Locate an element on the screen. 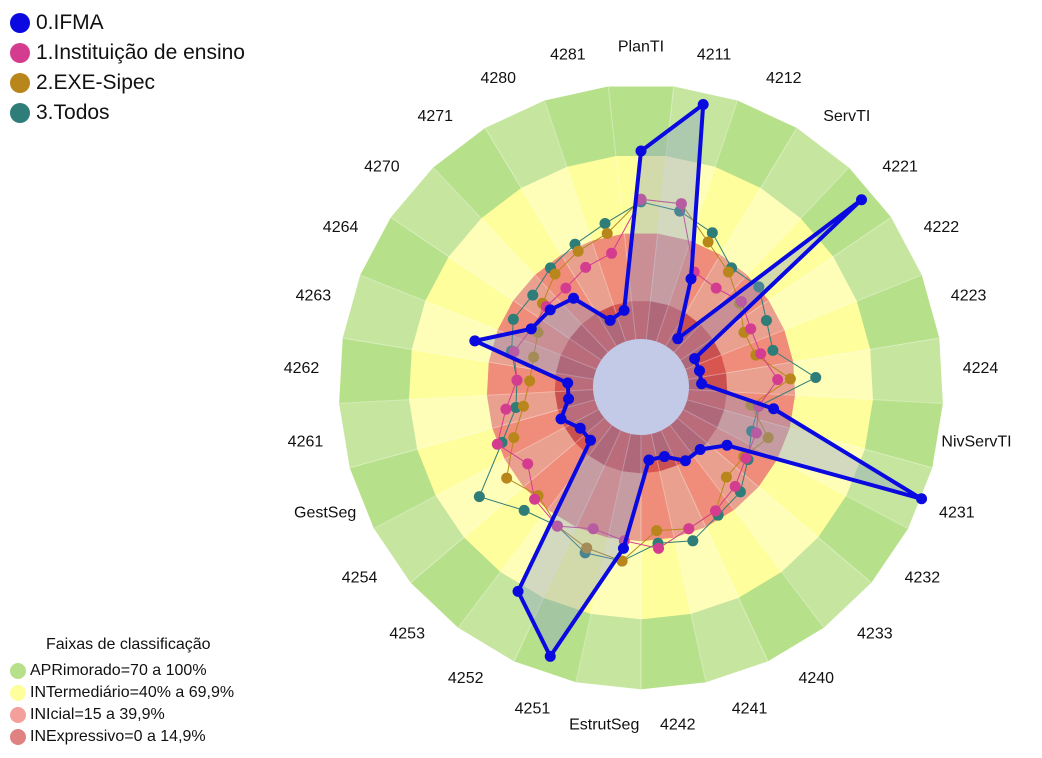 The width and height of the screenshot is (1042, 758). axis-label-4224: 4224 is located at coordinates (981, 368).